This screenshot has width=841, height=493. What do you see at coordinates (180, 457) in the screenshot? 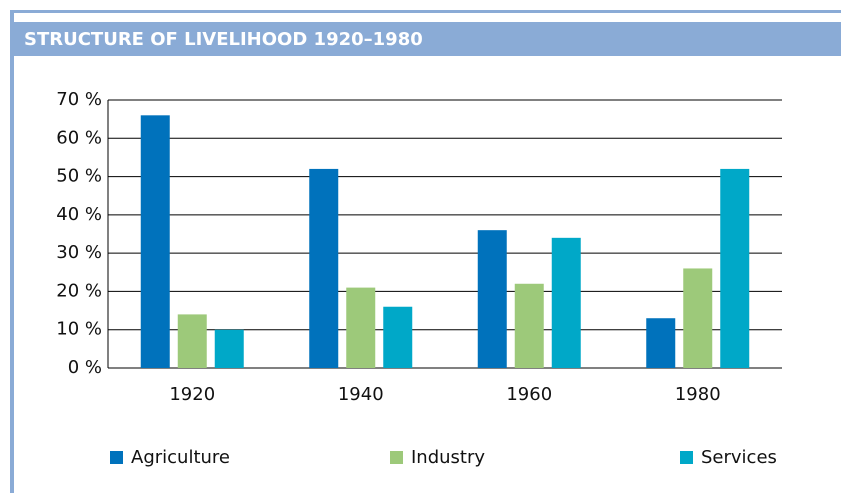
I see `legend-label: Agriculture` at bounding box center [180, 457].